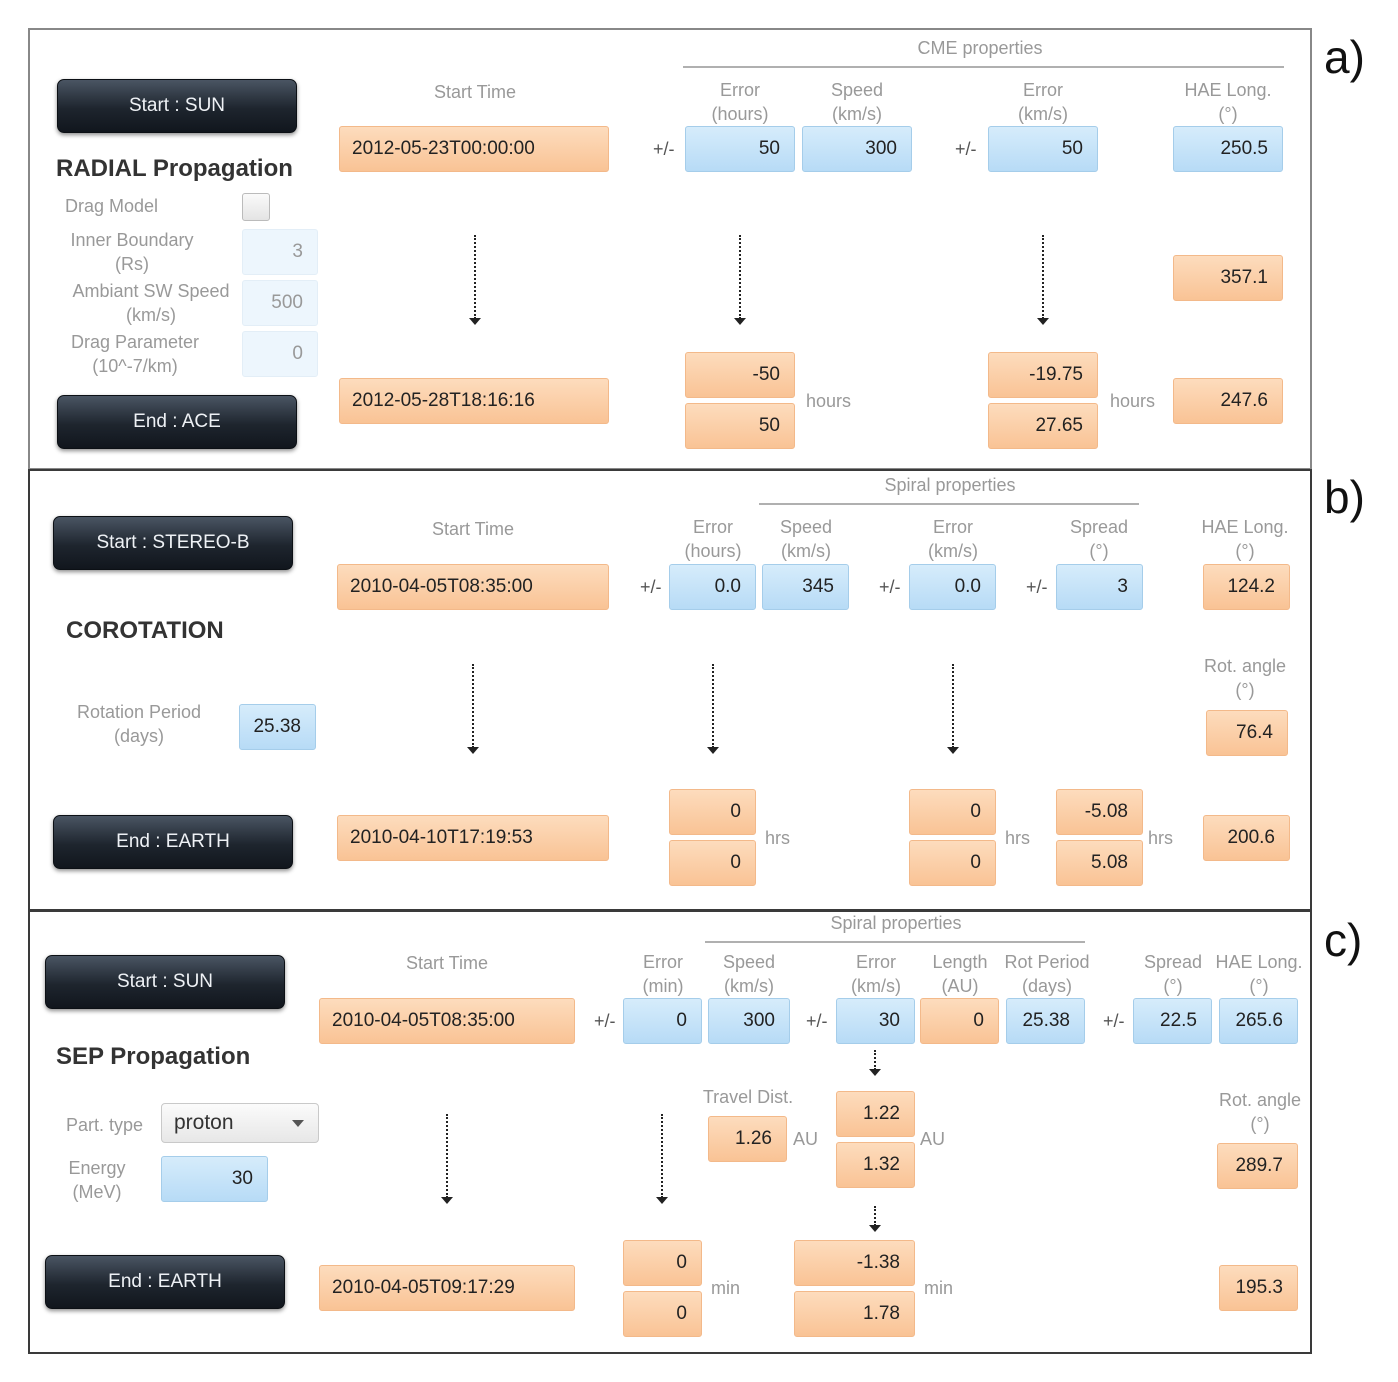 This screenshot has height=1382, width=1398. I want to click on spread-input: 3, so click(1099, 587).